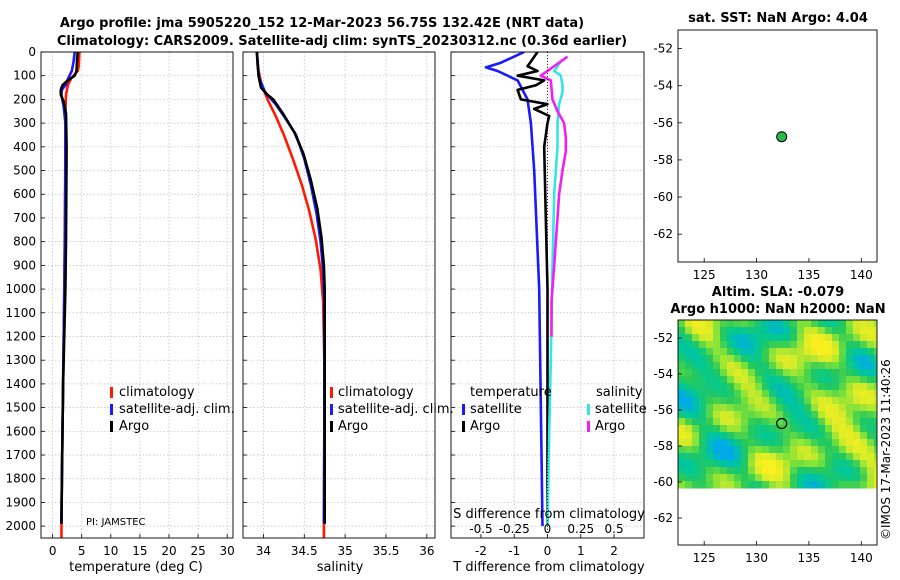  What do you see at coordinates (24, 76) in the screenshot?
I see `y-tick-label: 100` at bounding box center [24, 76].